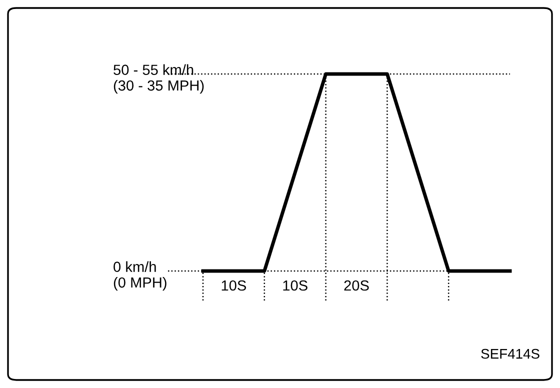 This screenshot has width=560, height=388. Describe the element at coordinates (140, 276) in the screenshot. I see `text: 0 km/h (0 MPH)` at that location.